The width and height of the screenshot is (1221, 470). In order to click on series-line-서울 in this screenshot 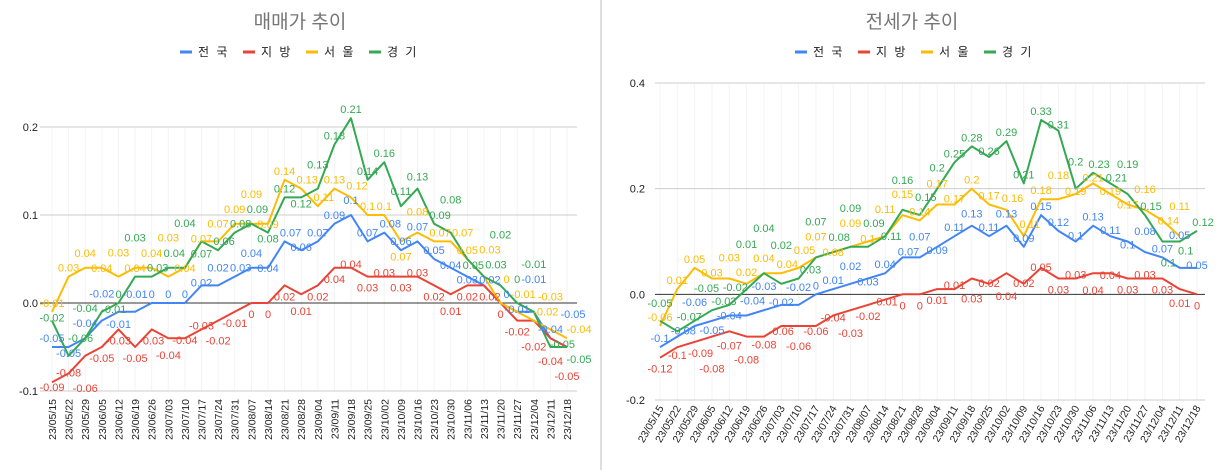, I will do `click(920, 254)`.